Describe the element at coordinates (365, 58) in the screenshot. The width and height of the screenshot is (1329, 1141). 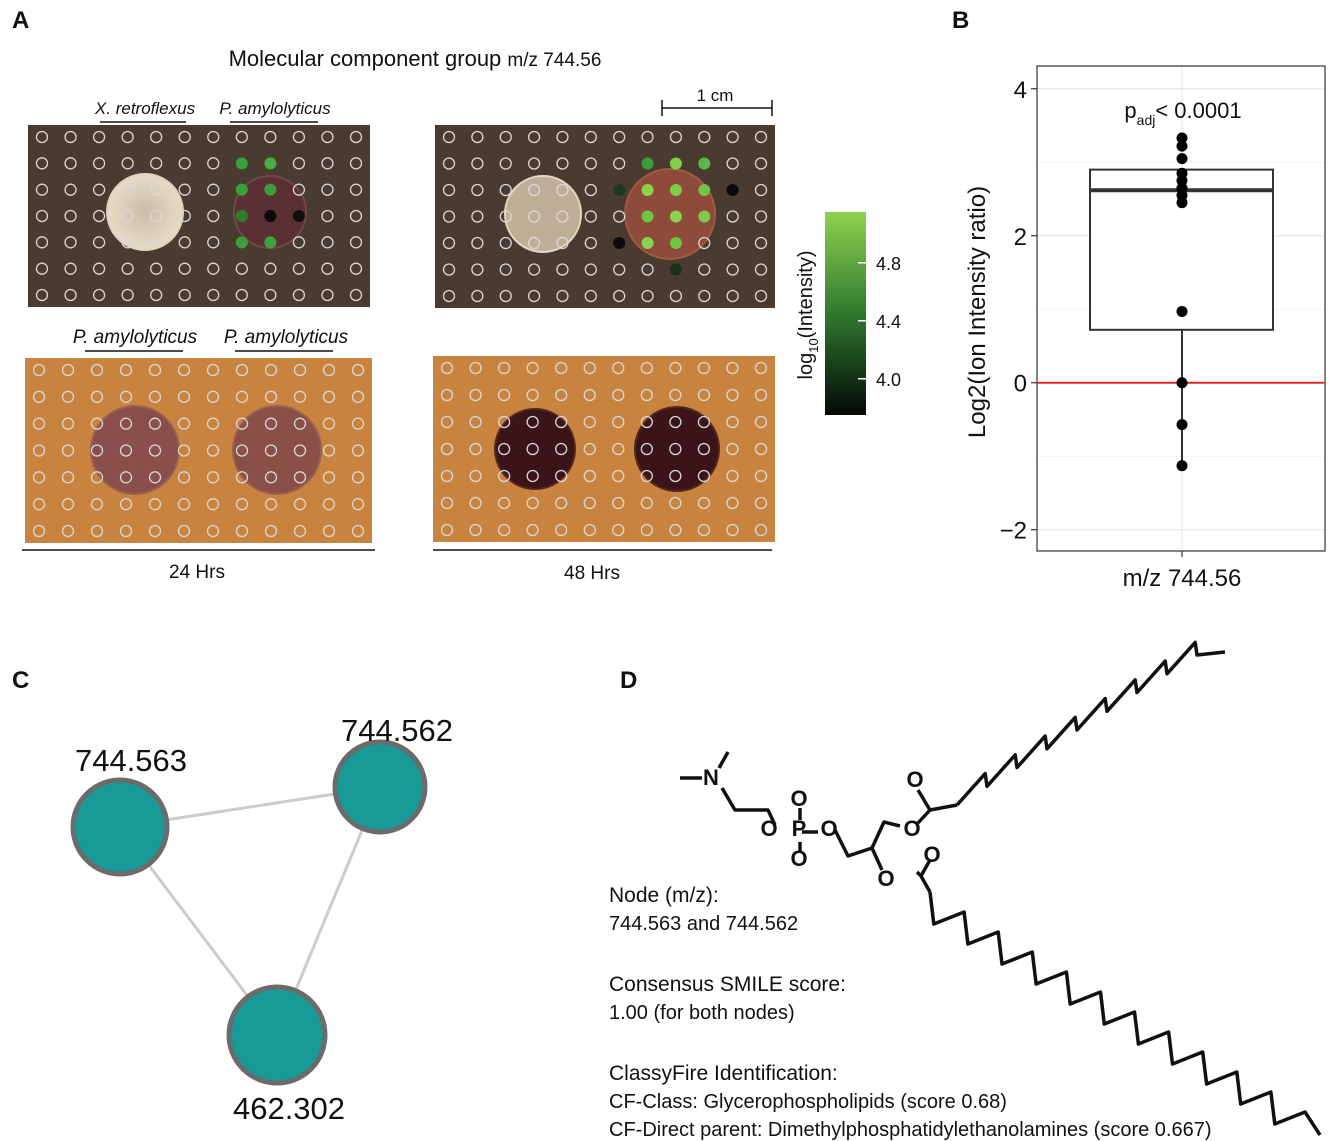
I see `title-text: Molecular component group` at that location.